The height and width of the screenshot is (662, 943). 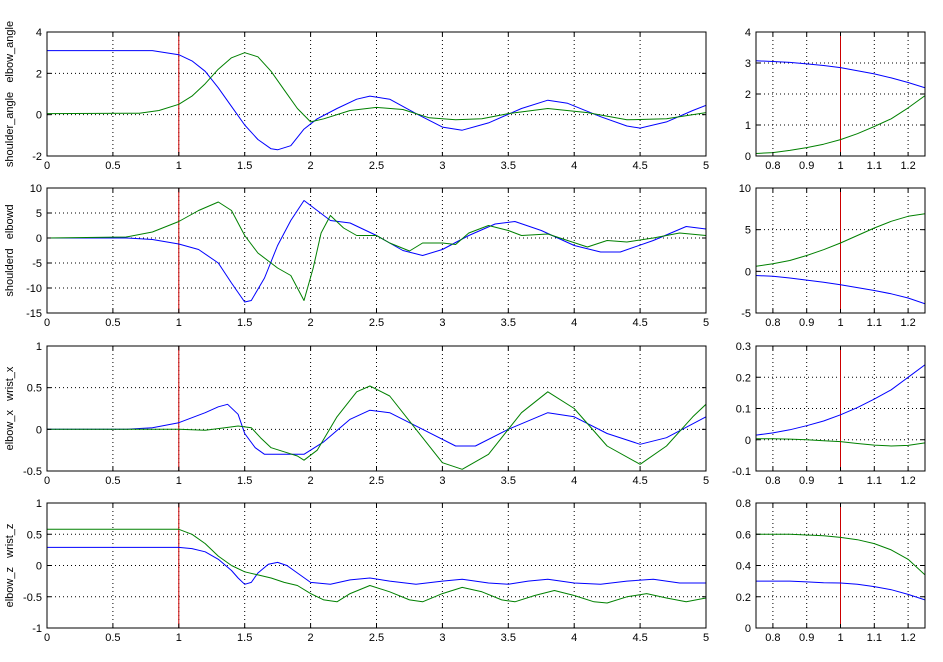 I want to click on y-tick-label: 1, so click(x=39, y=504).